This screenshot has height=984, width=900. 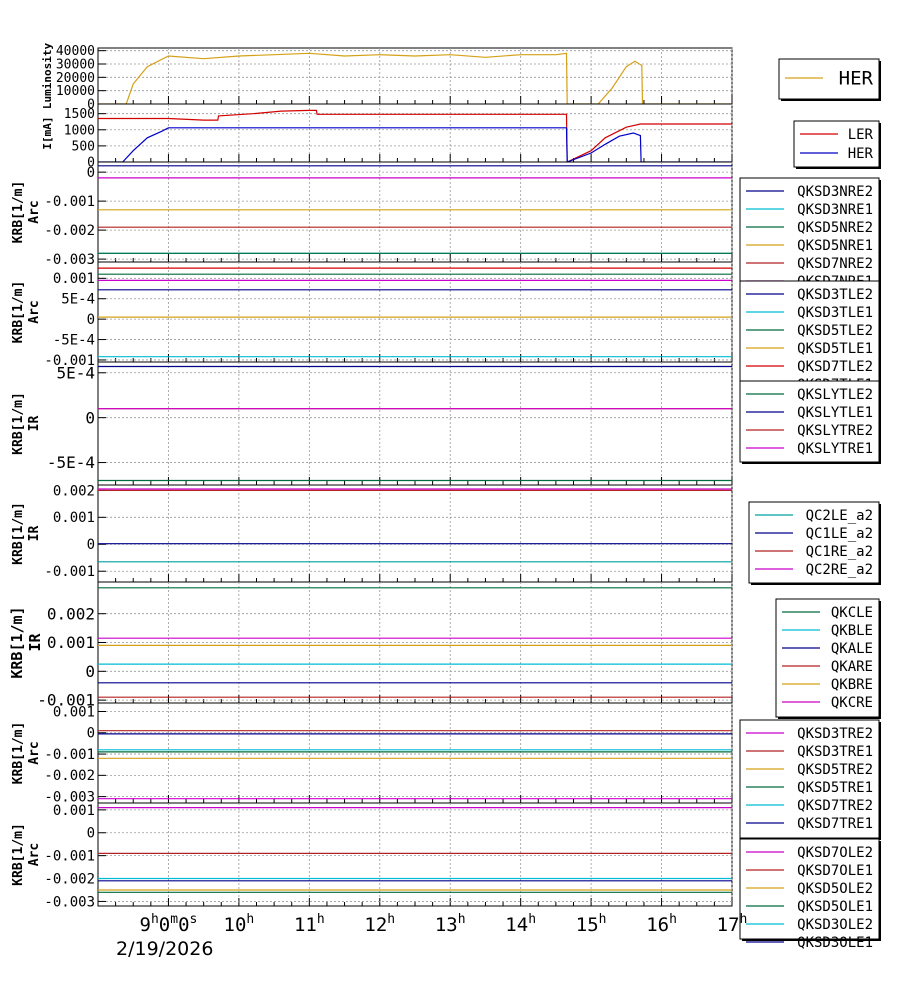 I want to click on x-tick-label-part: 10, so click(x=235, y=925).